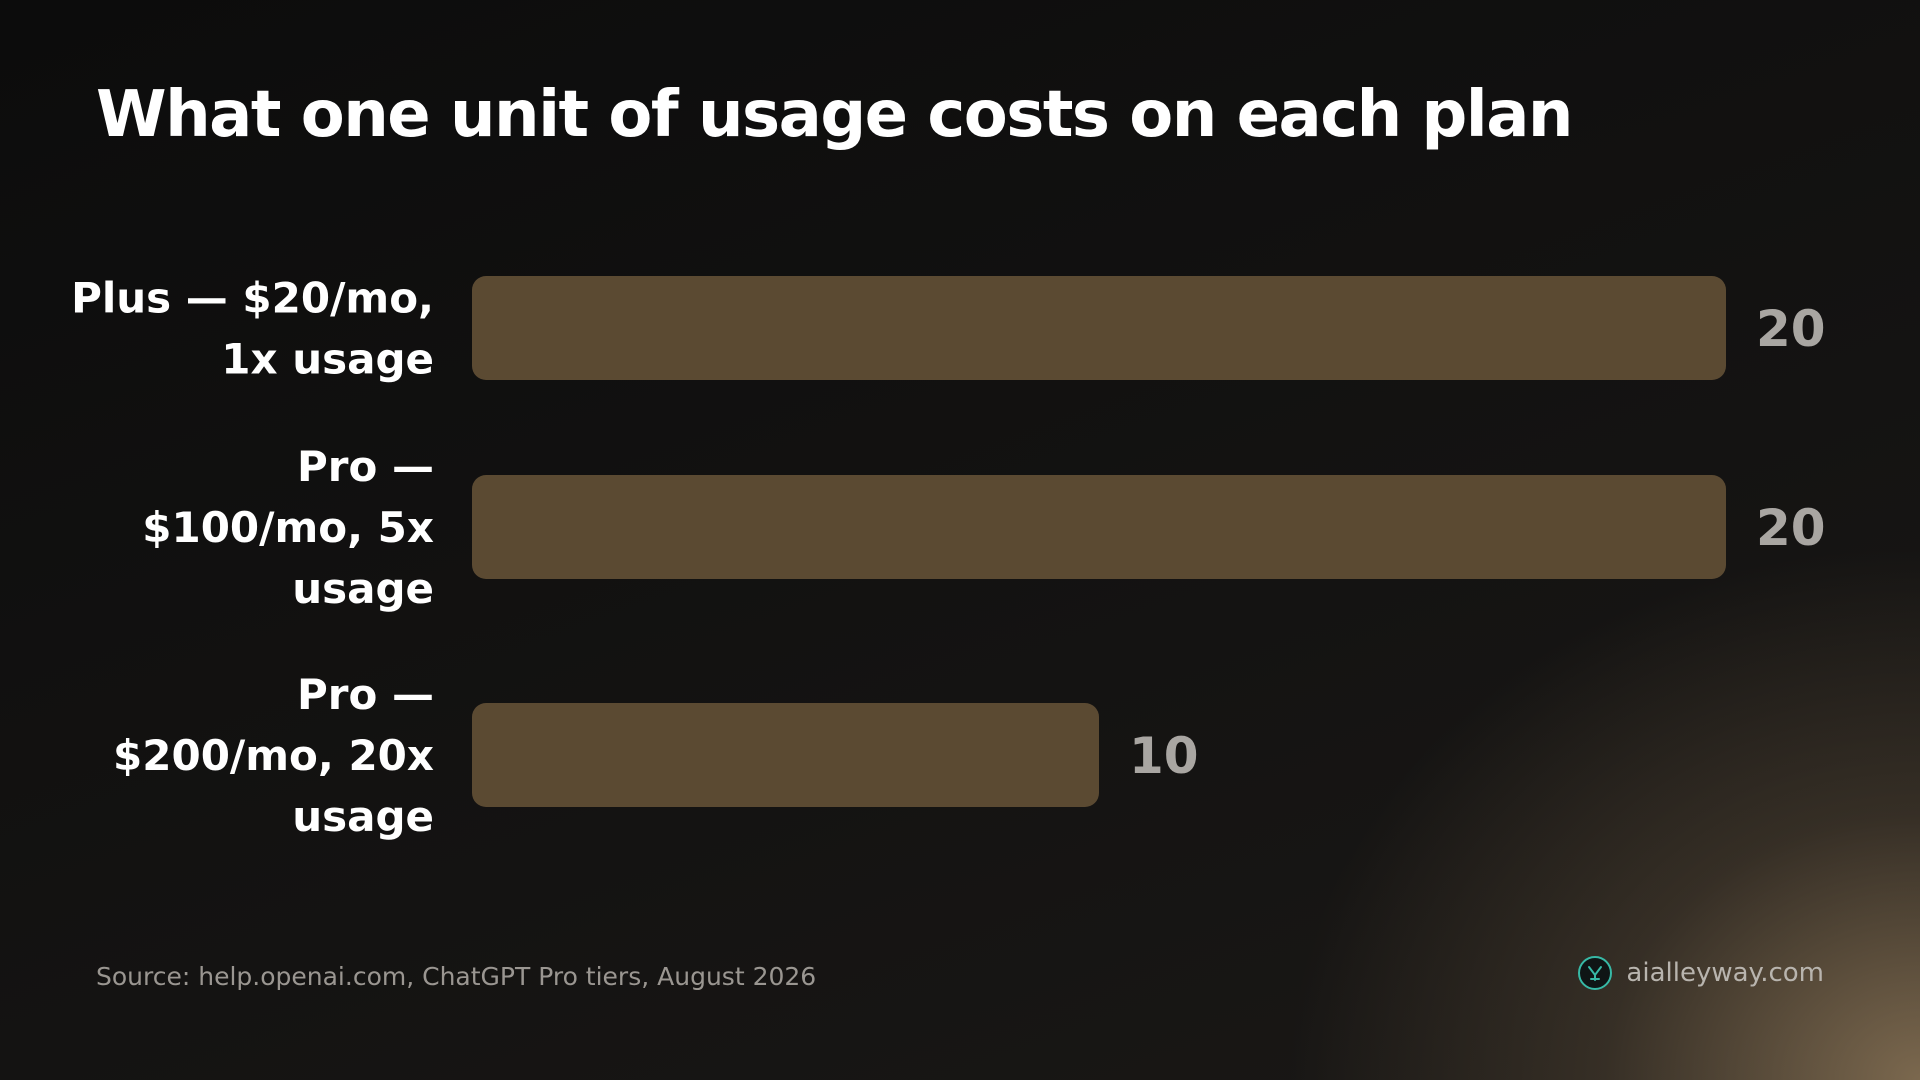 Image resolution: width=1920 pixels, height=1080 pixels. Describe the element at coordinates (1595, 973) in the screenshot. I see `brand-logo-icon` at that location.